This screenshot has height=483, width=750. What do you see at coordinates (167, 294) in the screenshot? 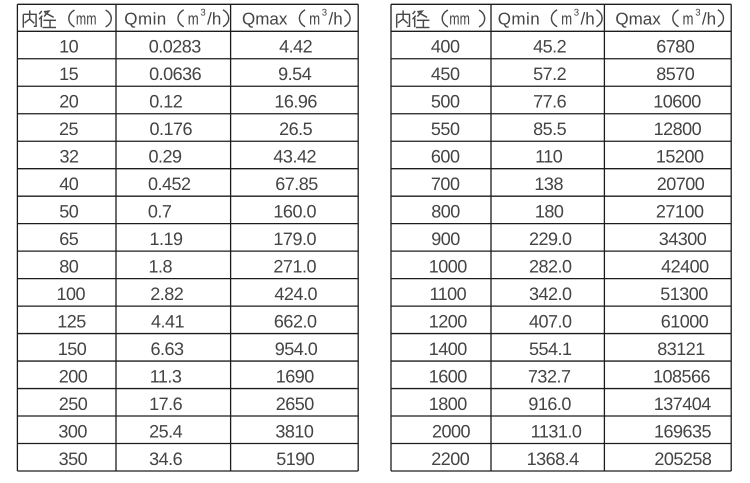
I see `svg-text: 2.82` at bounding box center [167, 294].